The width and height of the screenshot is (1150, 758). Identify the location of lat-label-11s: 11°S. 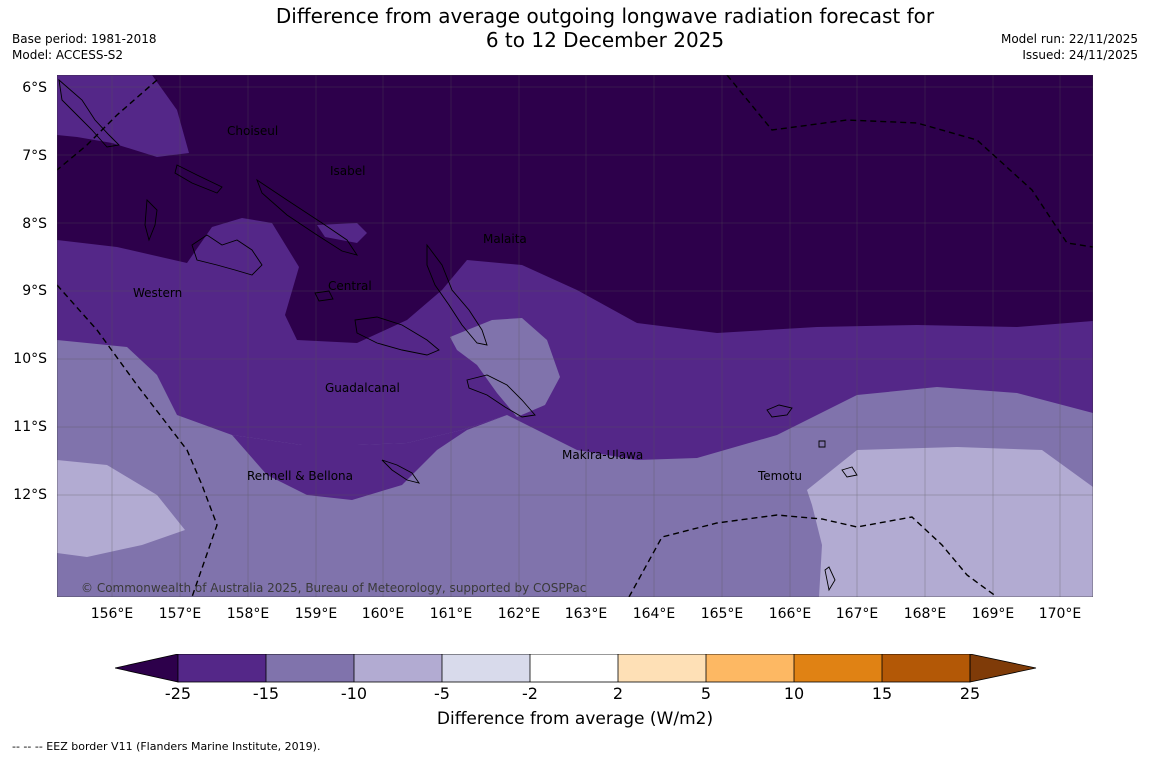
(30, 427).